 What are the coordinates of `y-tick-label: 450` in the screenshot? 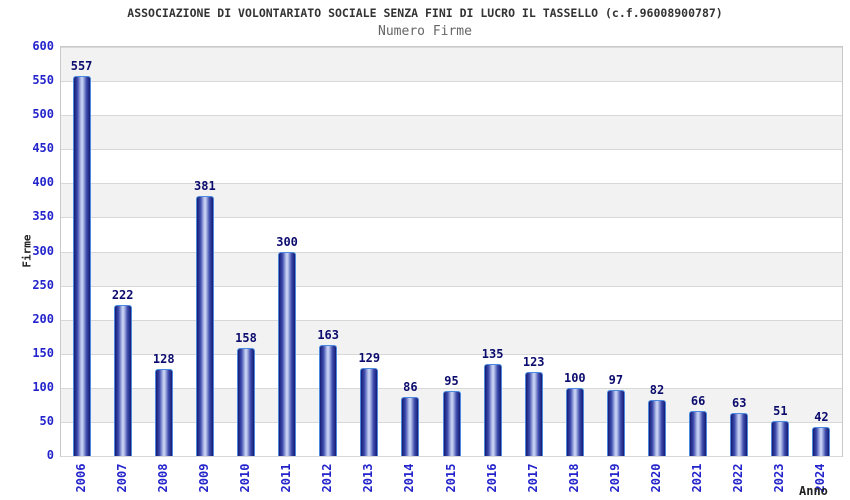 It's located at (43, 148).